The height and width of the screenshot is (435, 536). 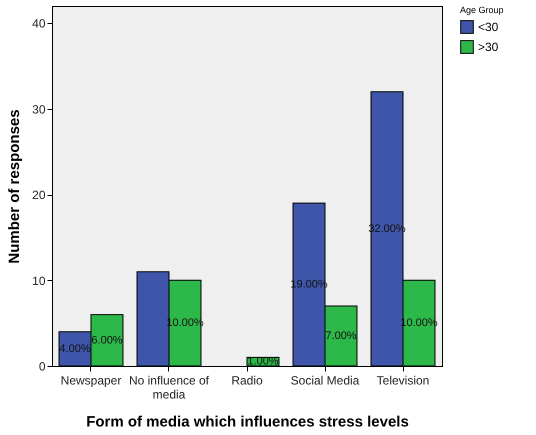 What do you see at coordinates (169, 388) in the screenshot?
I see `x-tick-label: No influence of media` at bounding box center [169, 388].